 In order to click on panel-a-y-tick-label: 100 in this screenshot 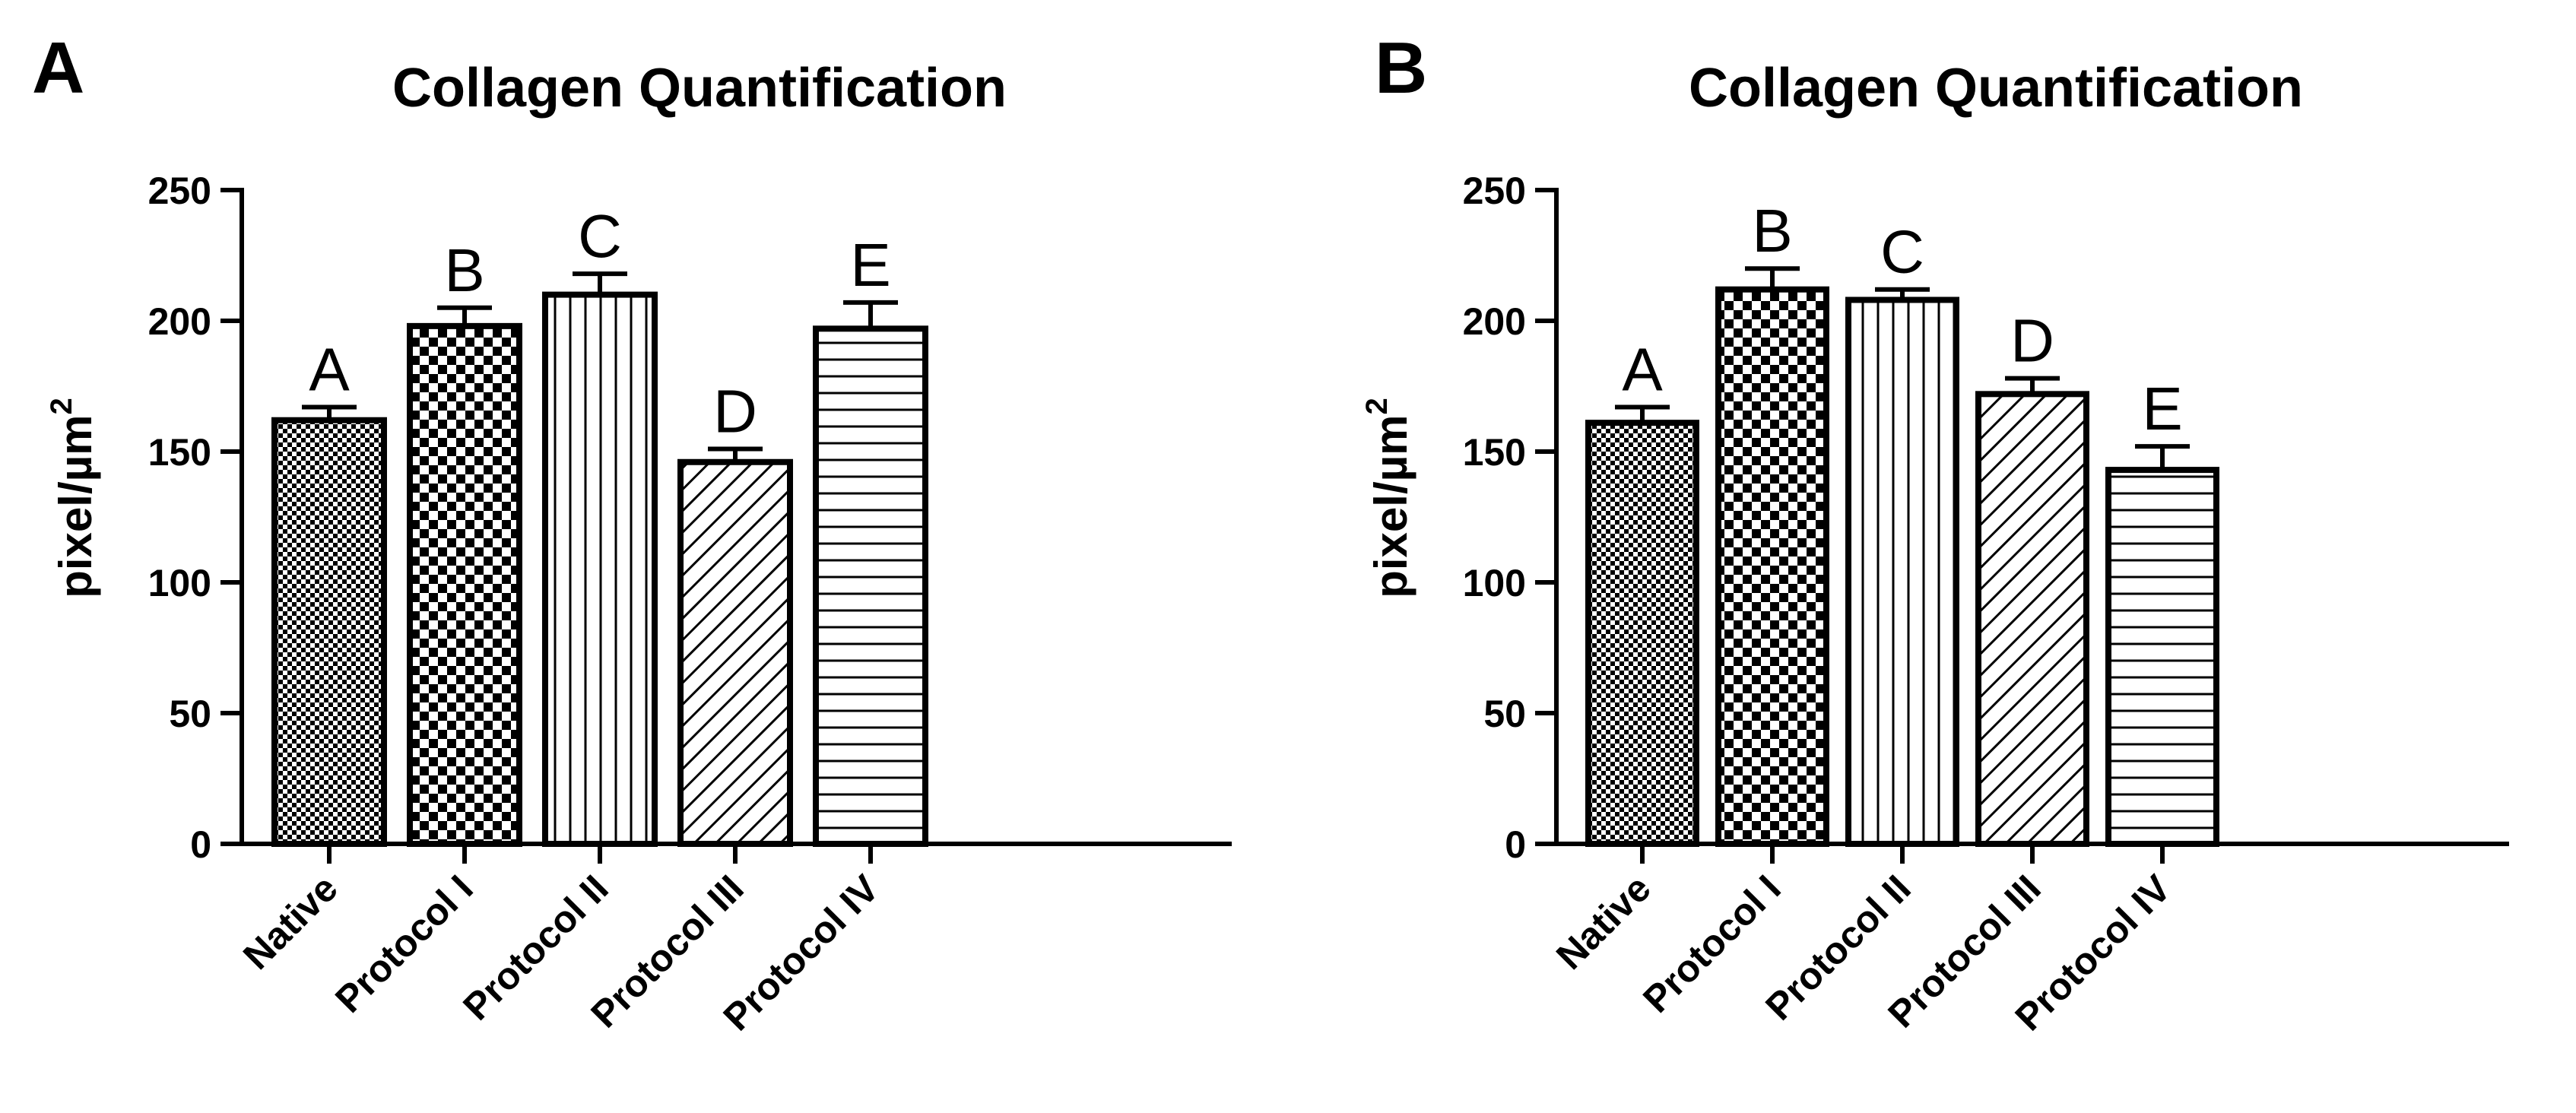, I will do `click(179, 583)`.